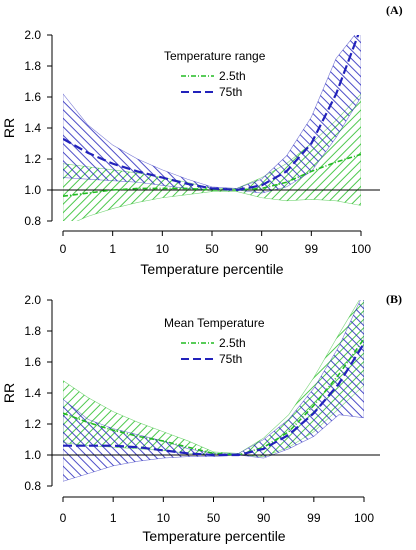  I want to click on series-line-2-5th, so click(212, 175).